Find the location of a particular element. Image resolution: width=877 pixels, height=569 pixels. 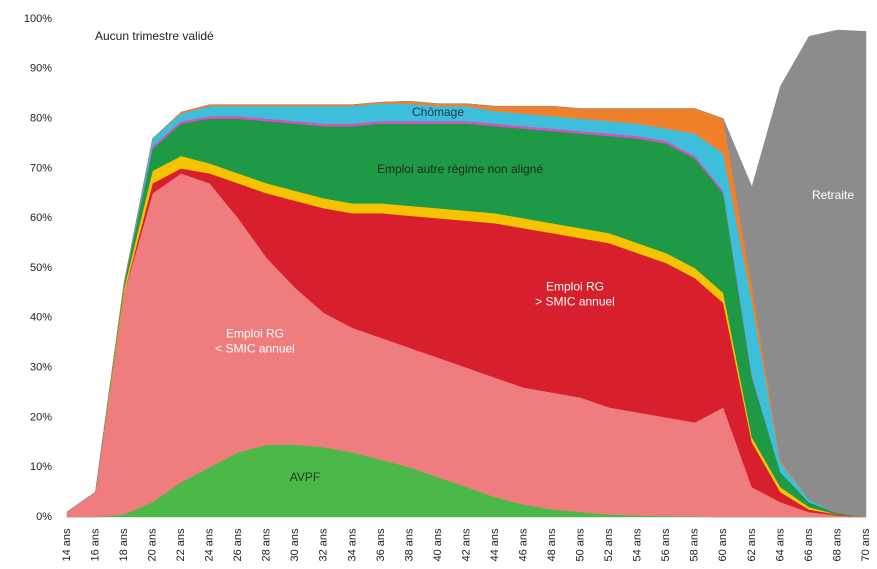

x-tick-label: 56 ans is located at coordinates (666, 545).